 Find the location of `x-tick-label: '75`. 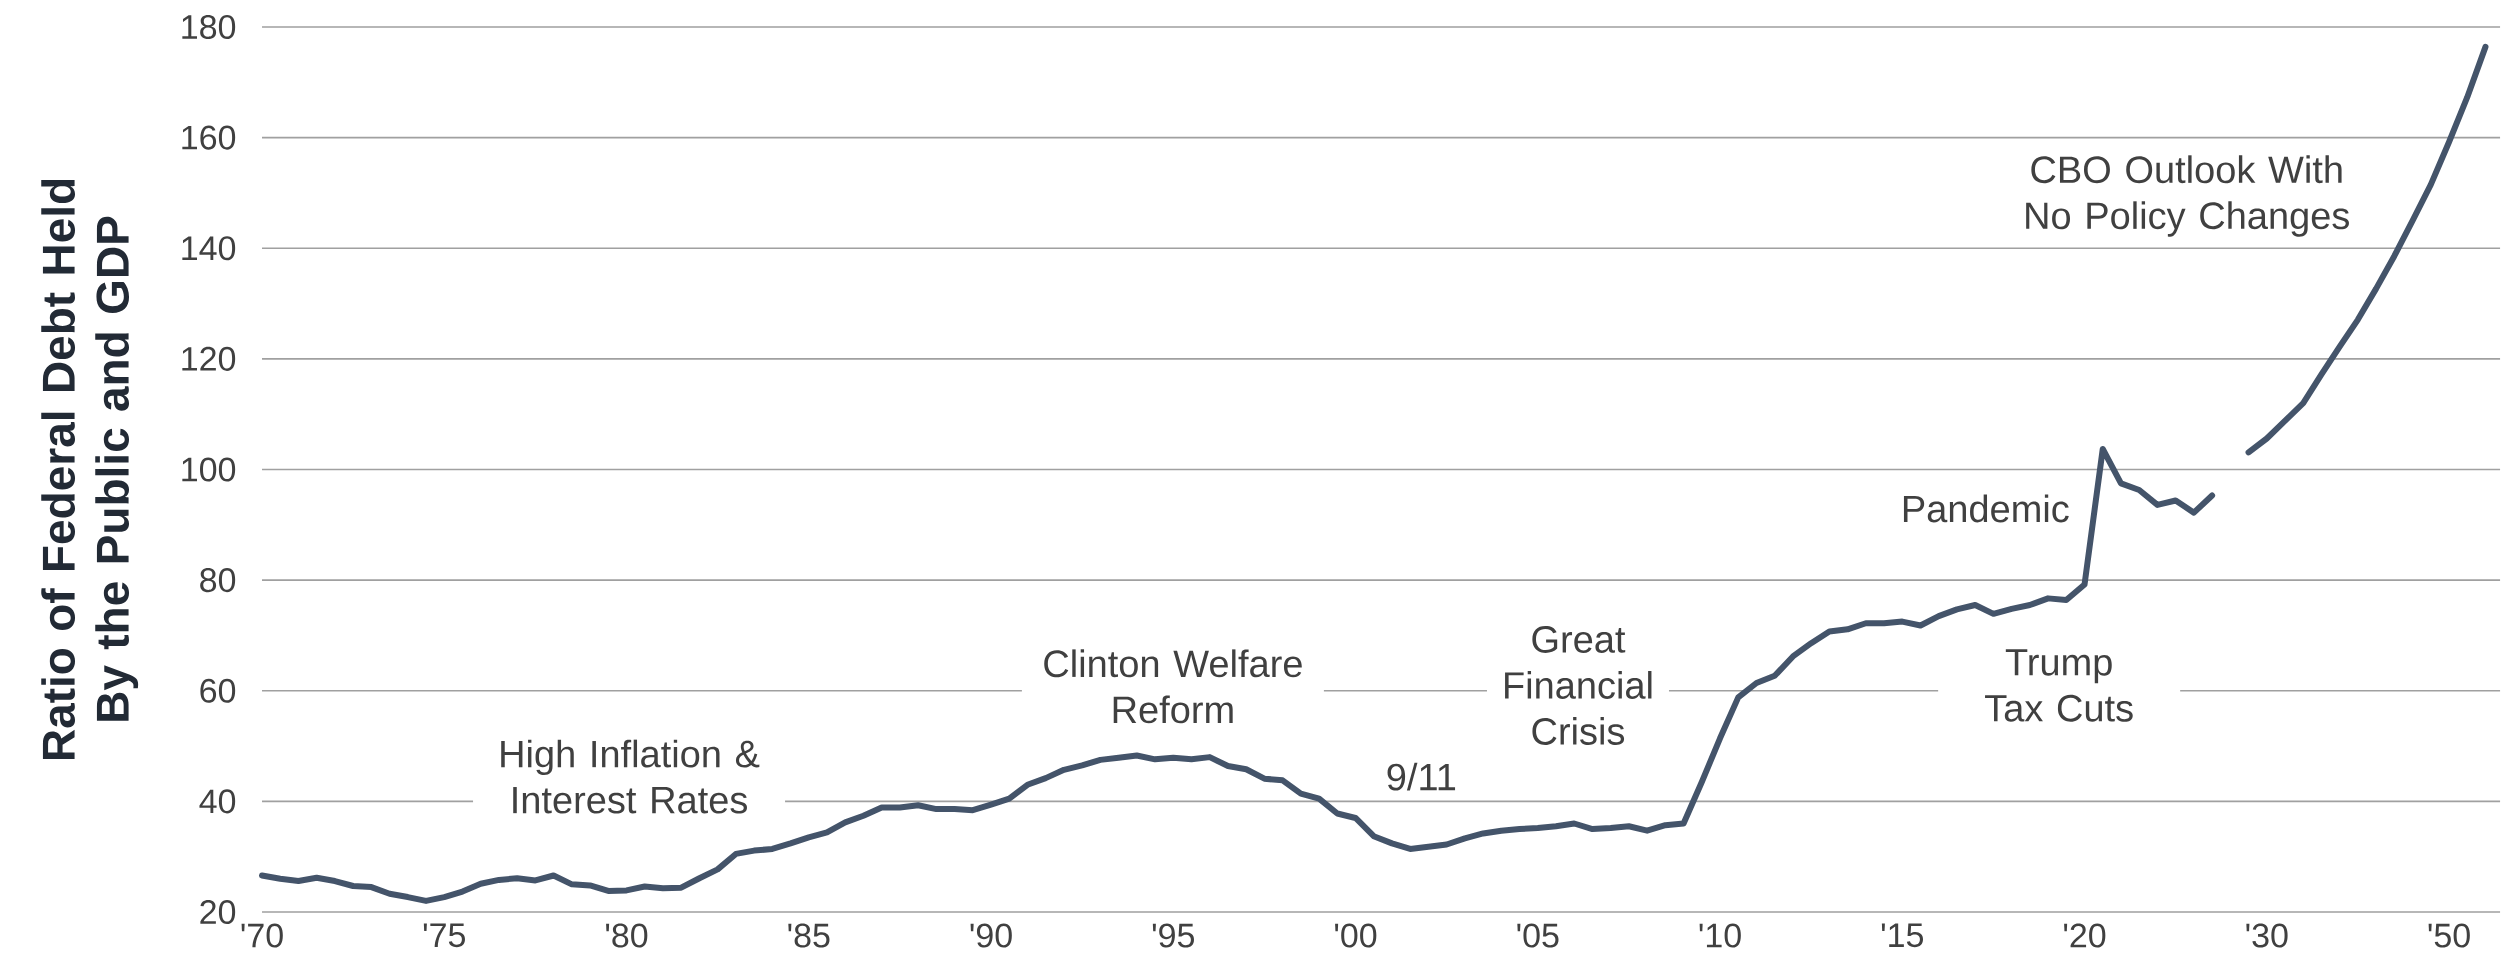

x-tick-label: '75 is located at coordinates (444, 935).